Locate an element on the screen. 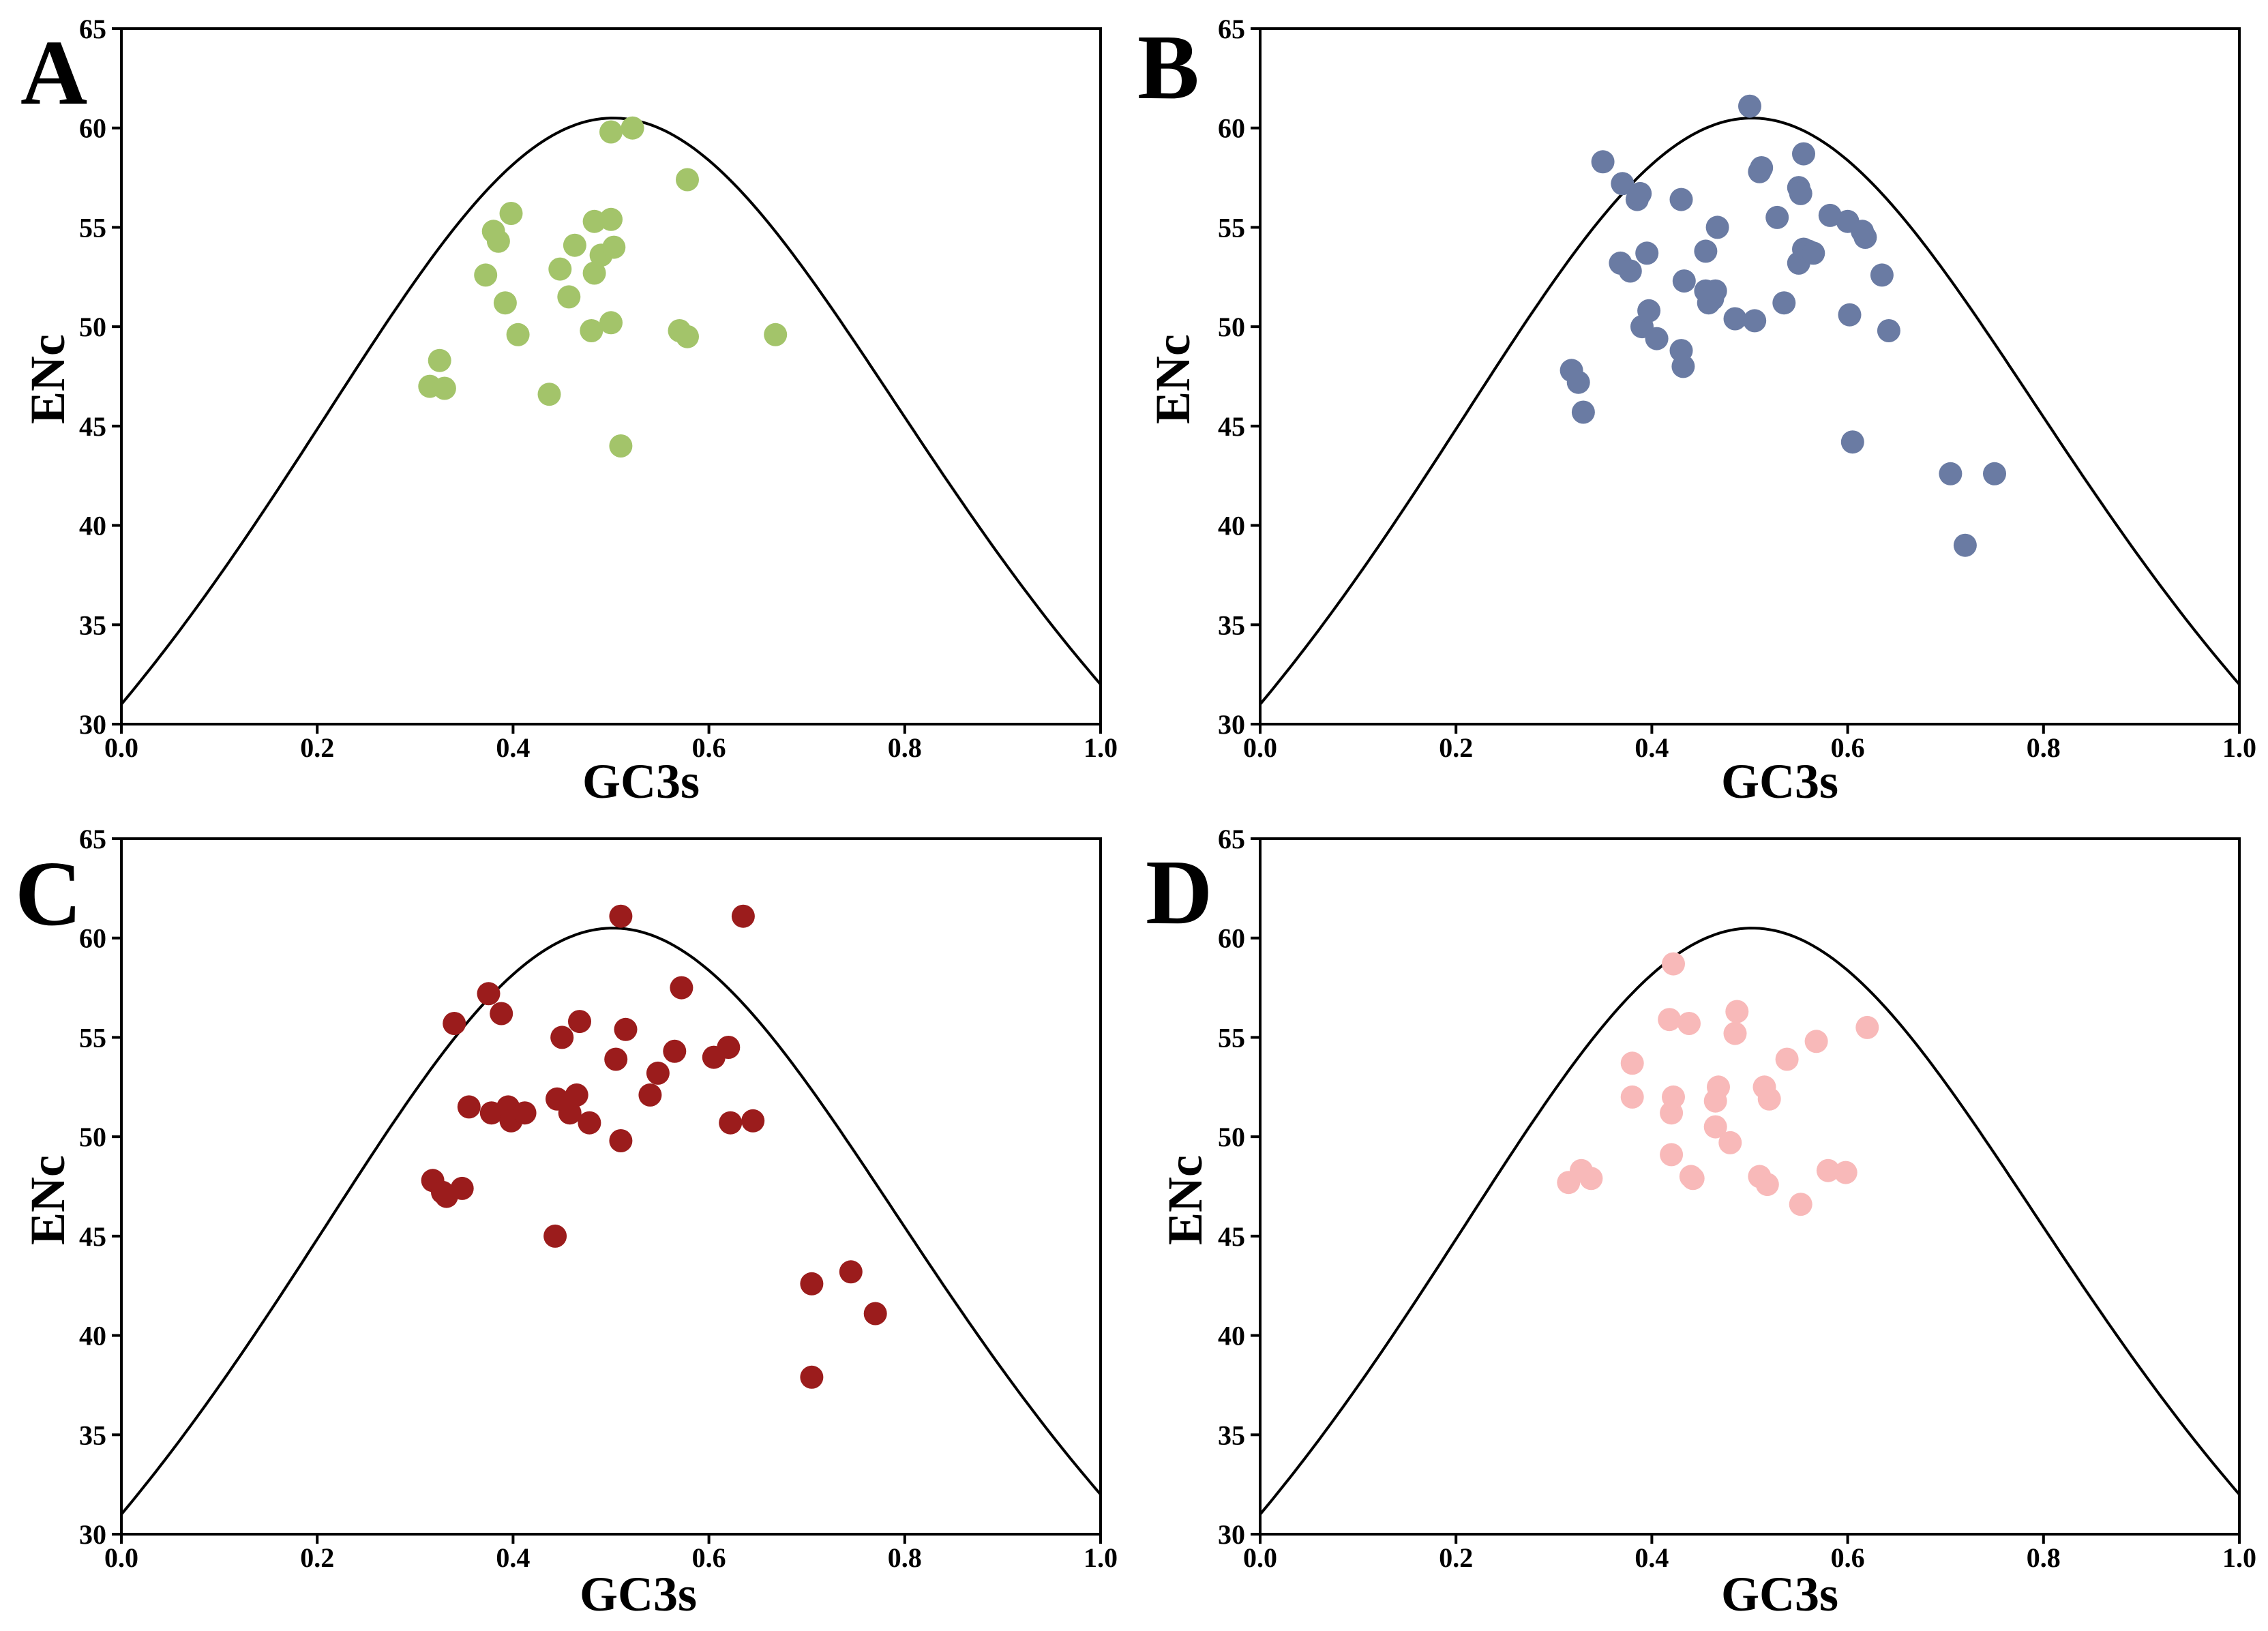 This screenshot has height=1631, width=2268. panel-letter: D is located at coordinates (1179, 892).